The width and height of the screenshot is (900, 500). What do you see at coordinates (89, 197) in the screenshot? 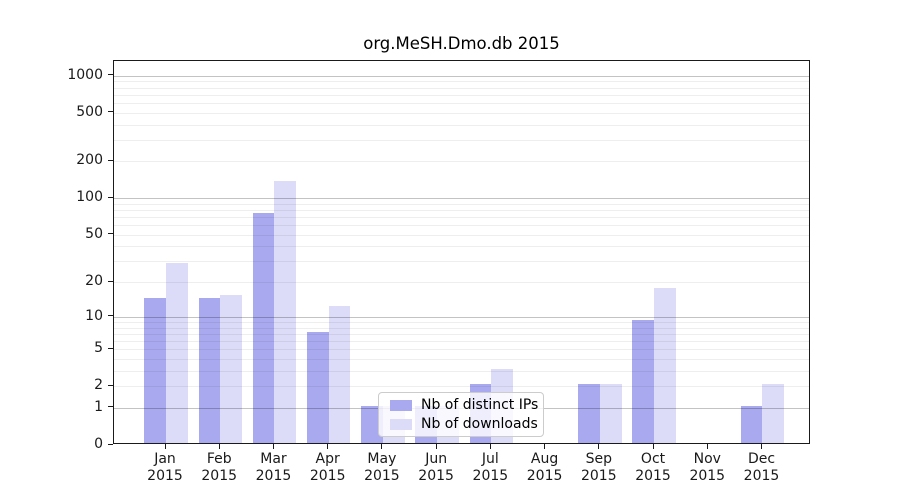
I see `y-tick-label: 100` at bounding box center [89, 197].